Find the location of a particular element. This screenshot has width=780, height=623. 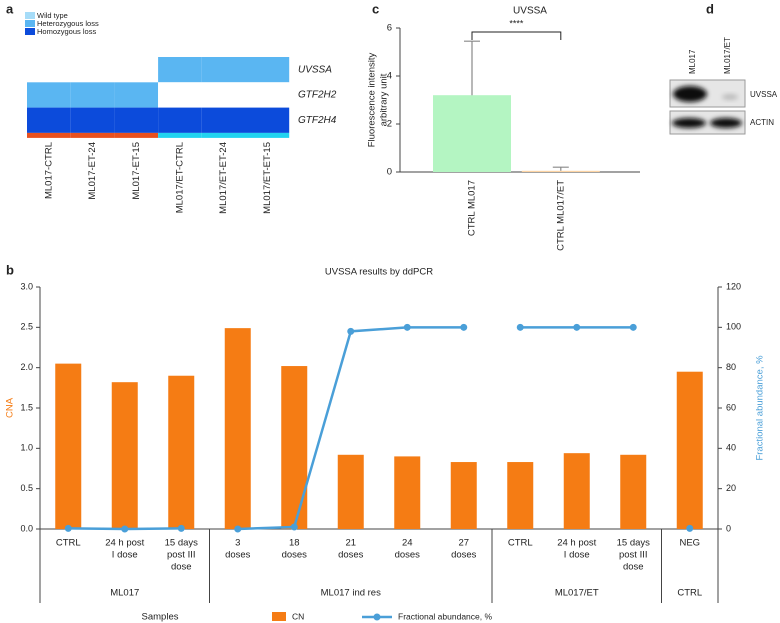

column-label: ML017/ET-CTRL is located at coordinates (179, 177).